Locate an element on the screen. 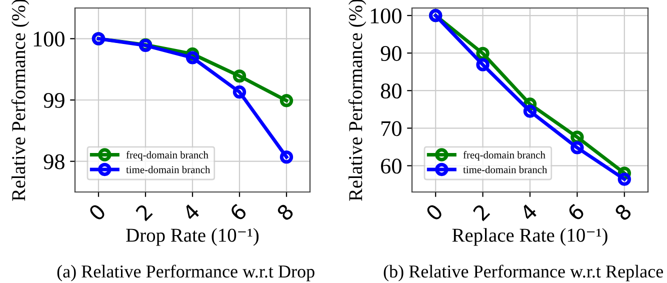 Image resolution: width=667 pixels, height=283 pixels. y-tick-label: 90 is located at coordinates (391, 53).